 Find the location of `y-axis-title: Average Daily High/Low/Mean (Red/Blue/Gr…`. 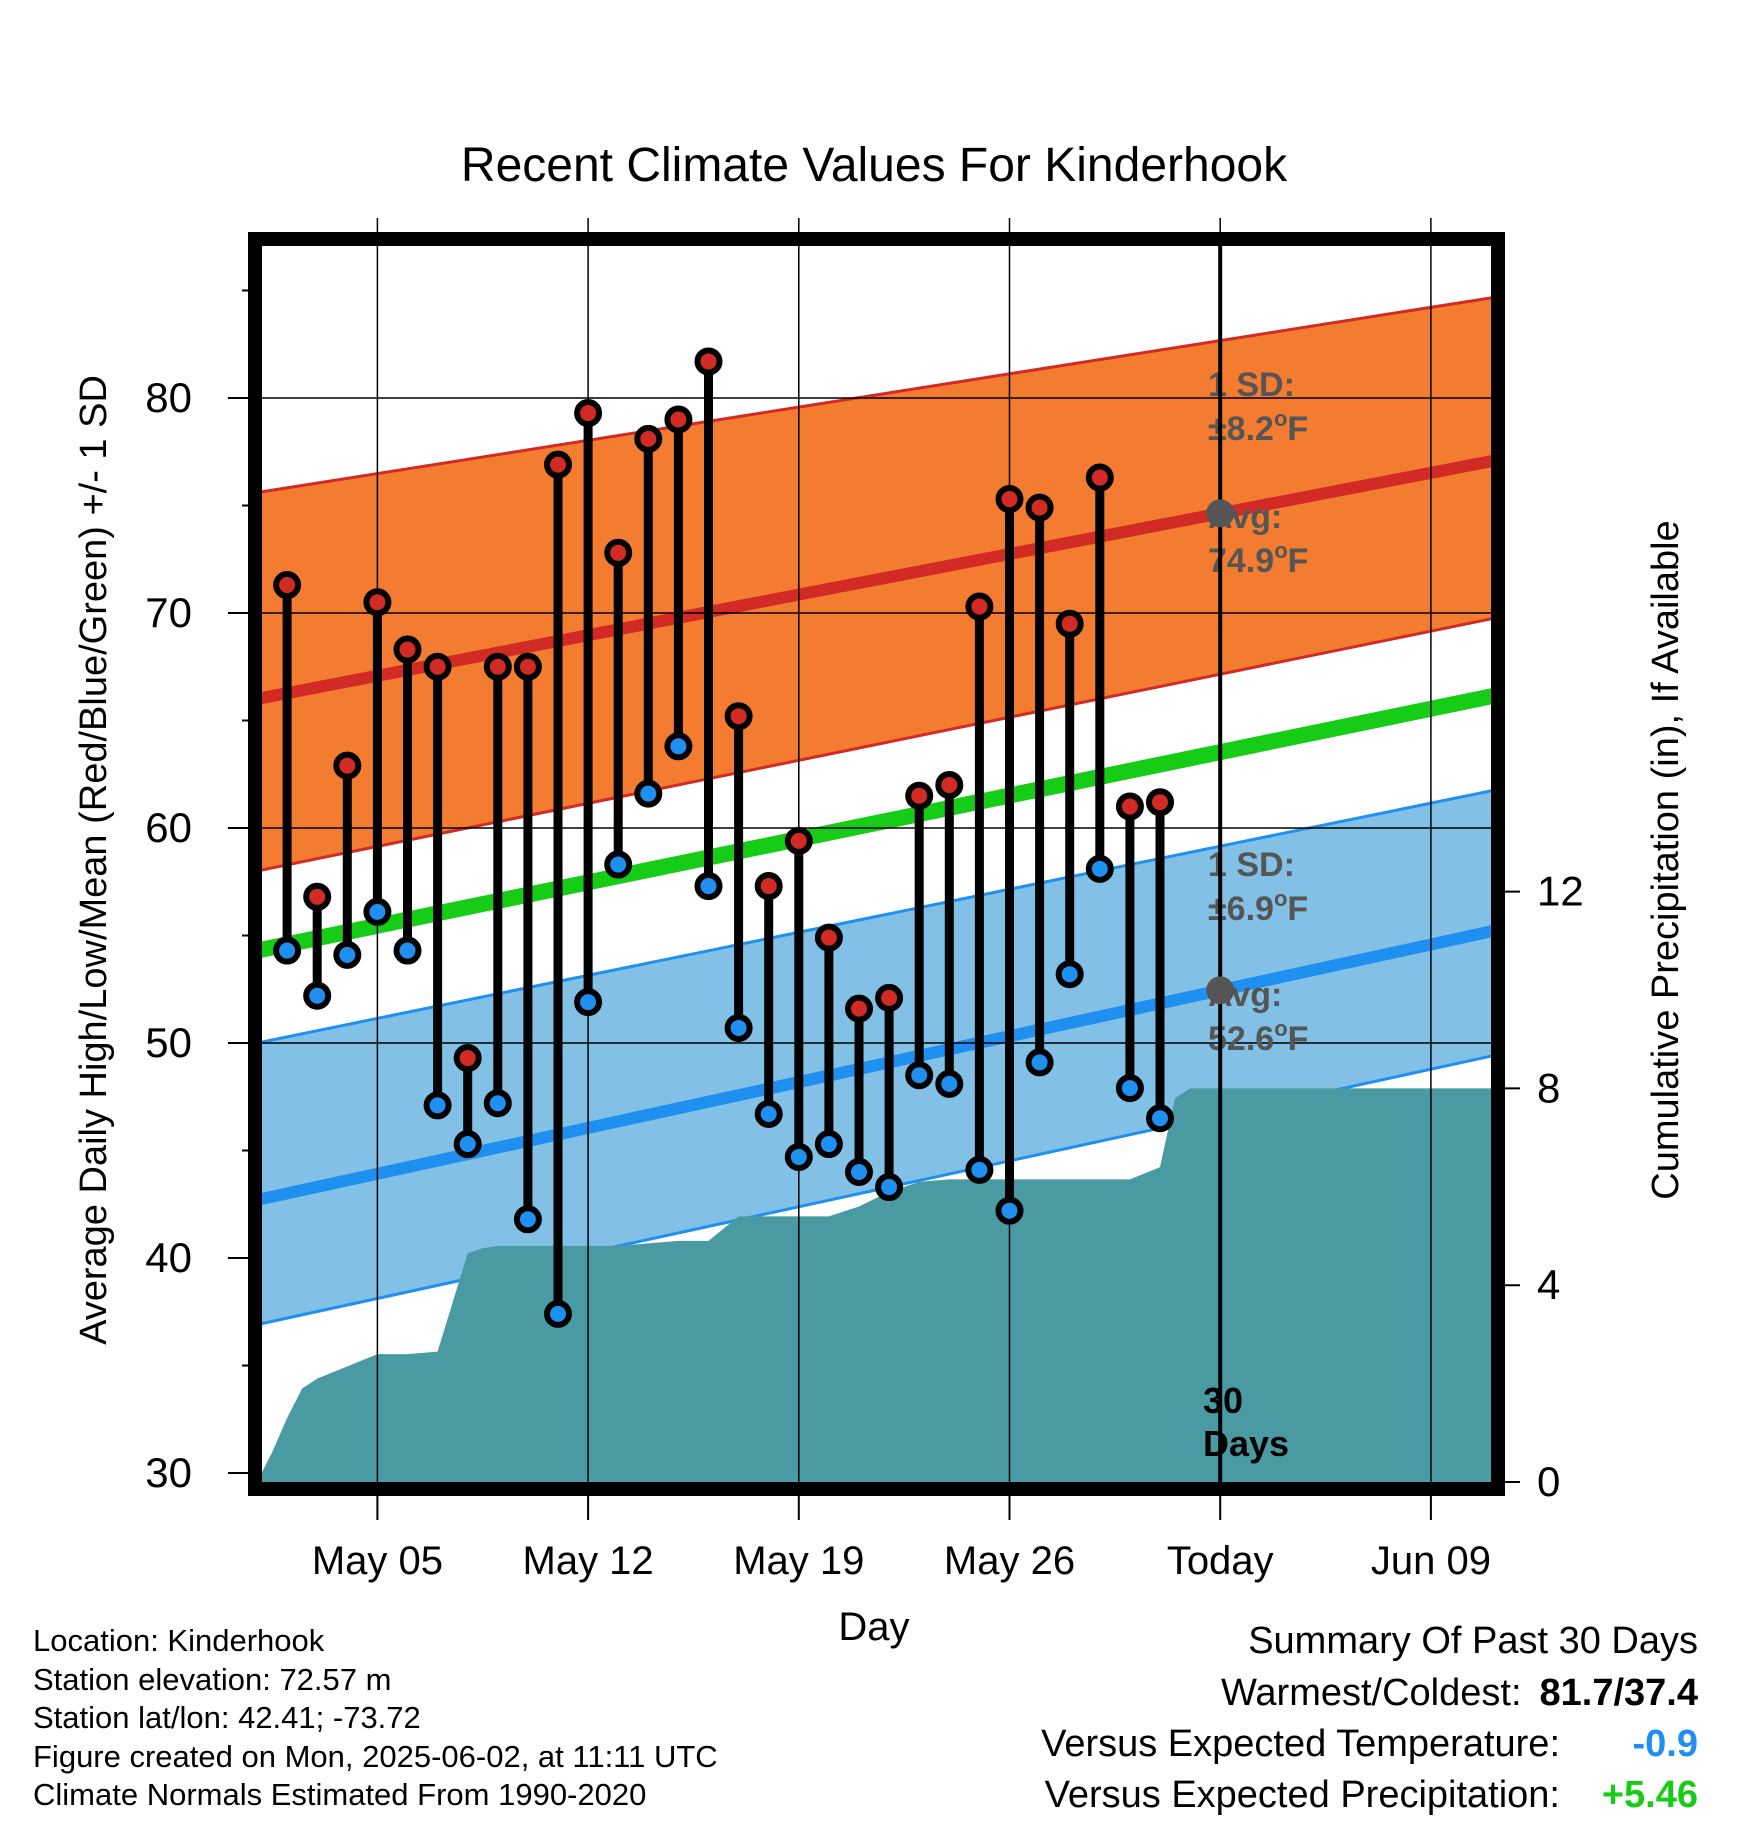

y-axis-title: Average Daily High/Low/Mean (Red/Blue/Gr… is located at coordinates (94, 860).